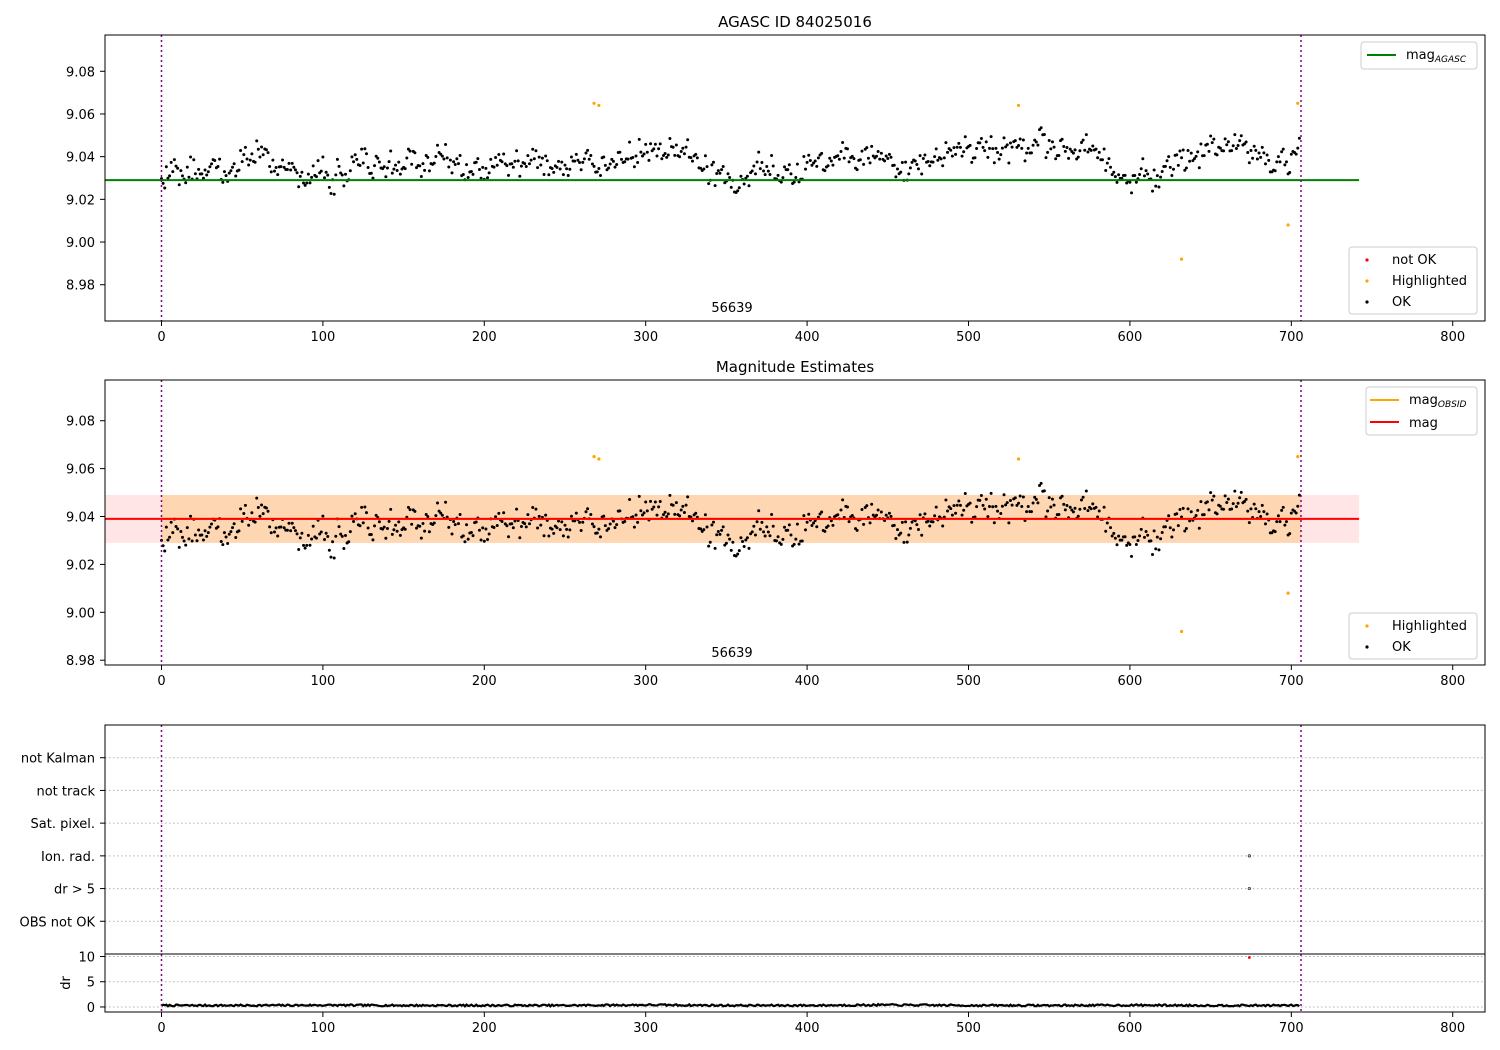 The width and height of the screenshot is (1500, 1050). Describe the element at coordinates (730, 1005) in the screenshot. I see `dr-line` at that location.